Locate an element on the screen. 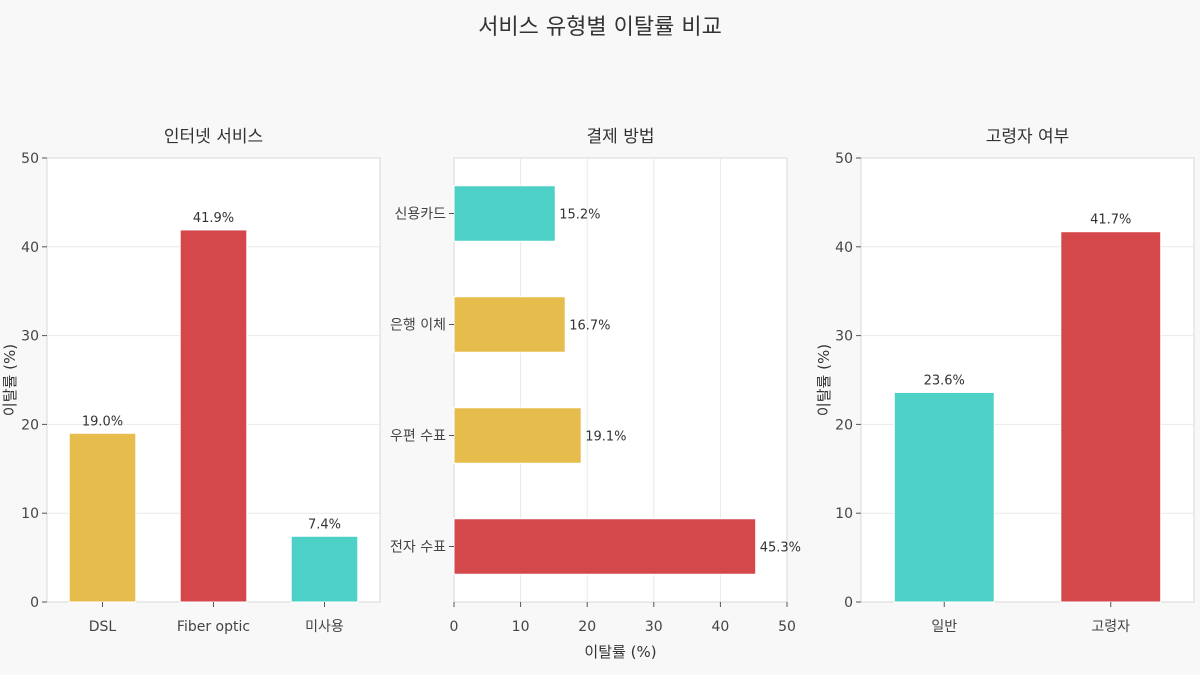 This screenshot has width=1200, height=675. x-tick-label: 10 is located at coordinates (521, 627).